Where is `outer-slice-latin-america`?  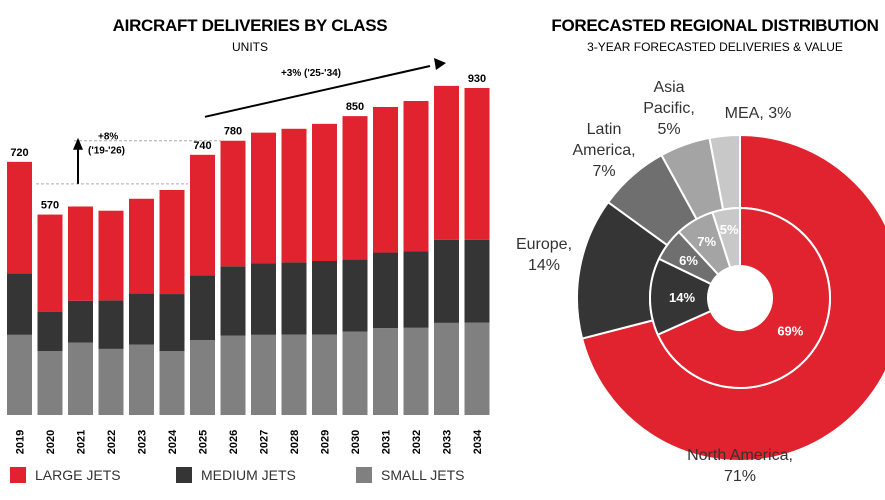
outer-slice-latin-america is located at coordinates (652, 200).